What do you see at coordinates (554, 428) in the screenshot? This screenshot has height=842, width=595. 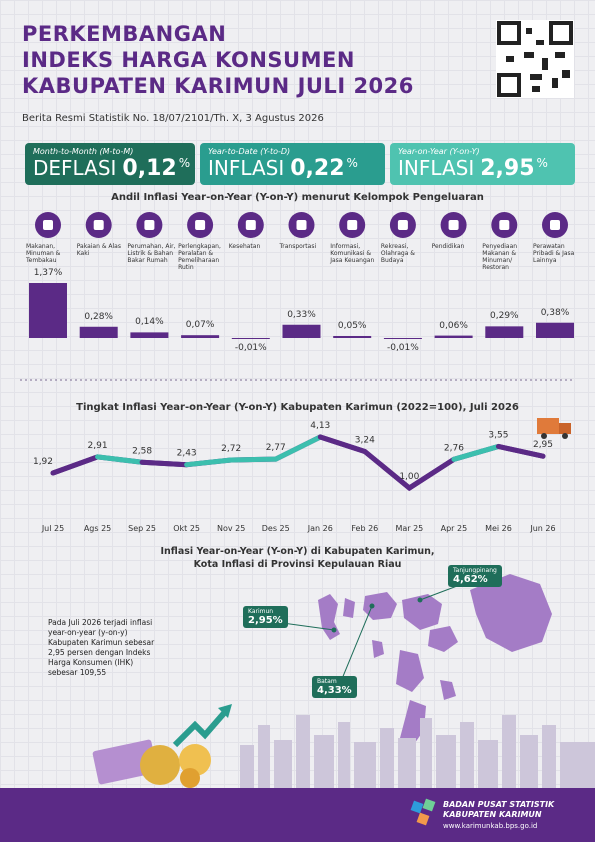 I see `truck-icon` at bounding box center [554, 428].